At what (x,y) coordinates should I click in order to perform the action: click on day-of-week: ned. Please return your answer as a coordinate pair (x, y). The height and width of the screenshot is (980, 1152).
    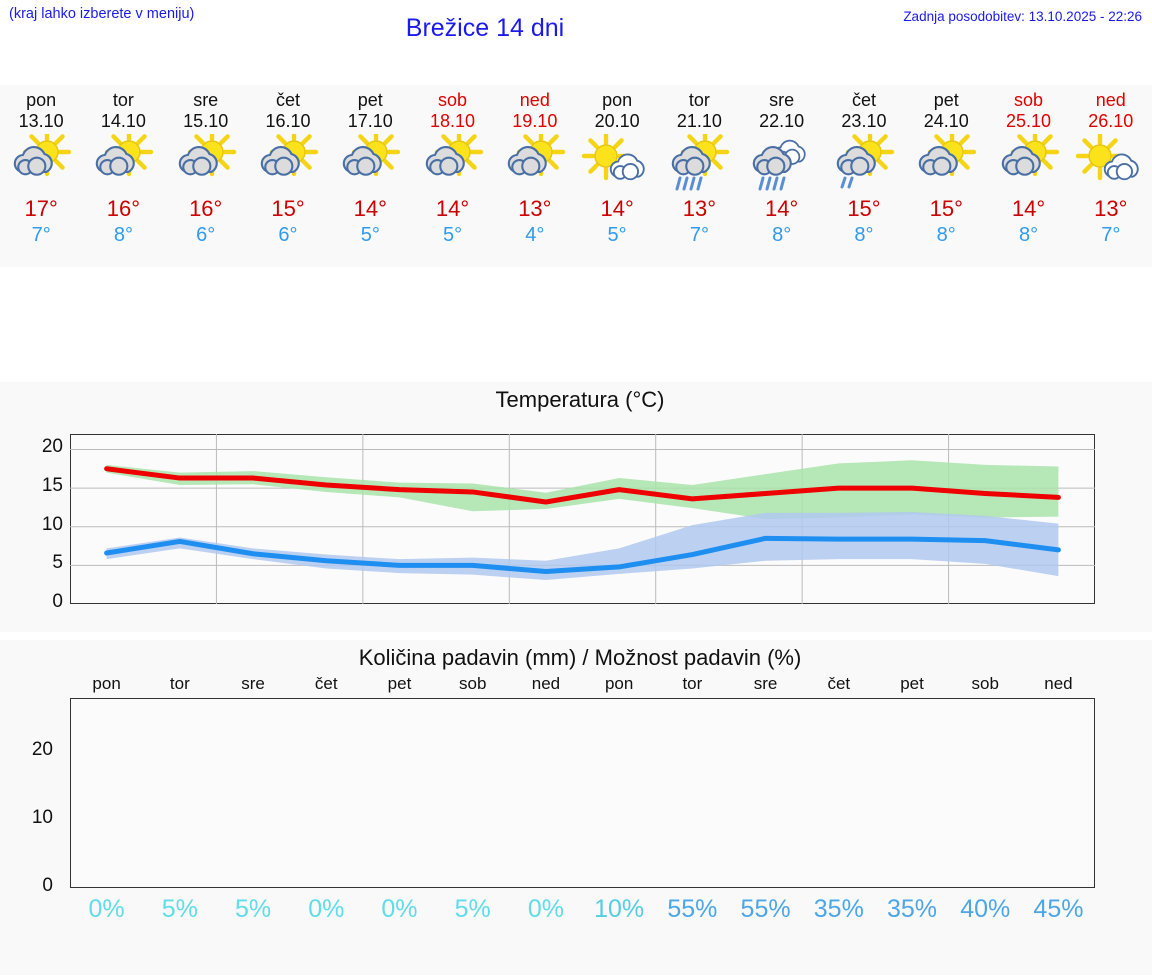
    Looking at the image, I should click on (1110, 100).